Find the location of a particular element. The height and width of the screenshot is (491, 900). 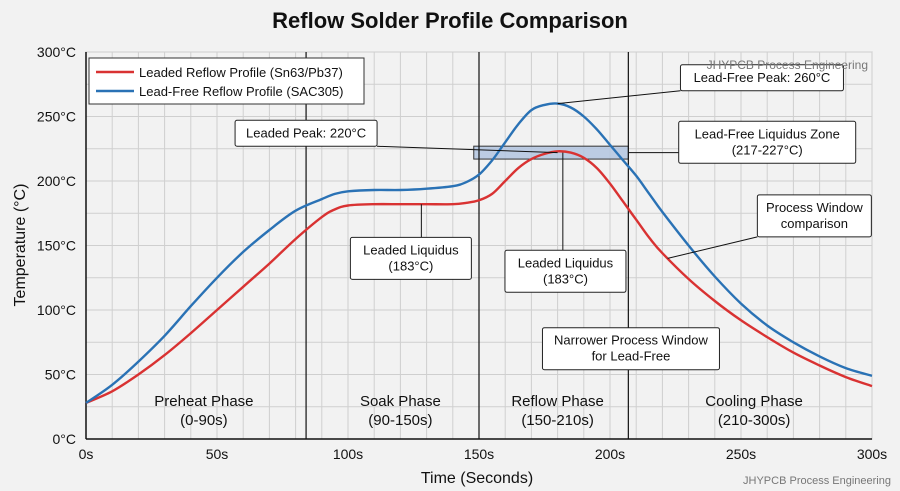

x-tick-label: 100s is located at coordinates (348, 454).